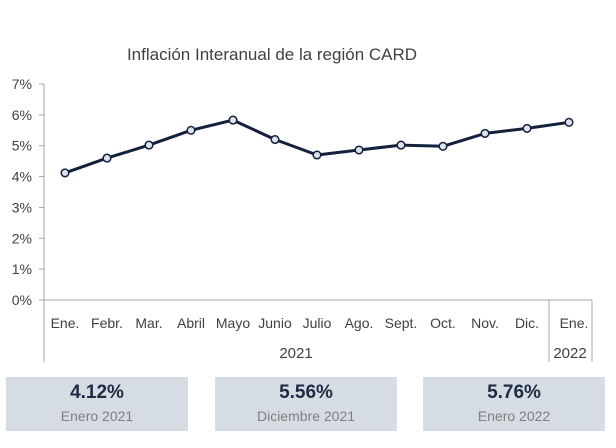 Image resolution: width=616 pixels, height=448 pixels. Describe the element at coordinates (443, 323) in the screenshot. I see `x-category-label: Oct.` at that location.